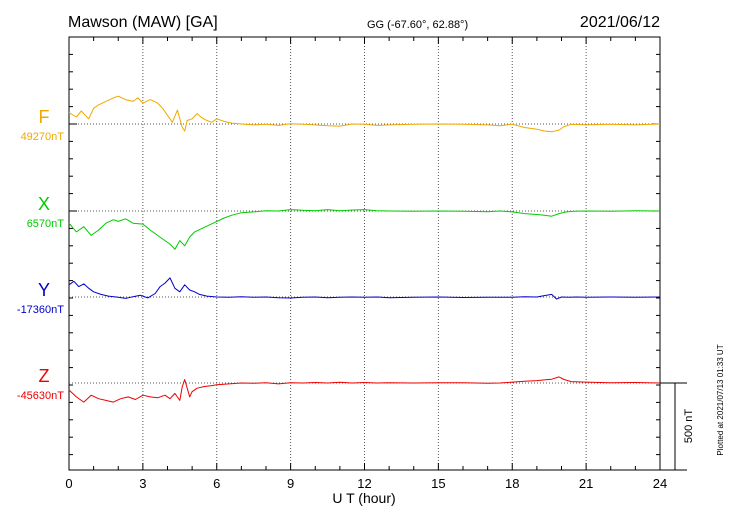 The height and width of the screenshot is (520, 730). Describe the element at coordinates (620, 22) in the screenshot. I see `plot-date: 2021/06/12` at that location.